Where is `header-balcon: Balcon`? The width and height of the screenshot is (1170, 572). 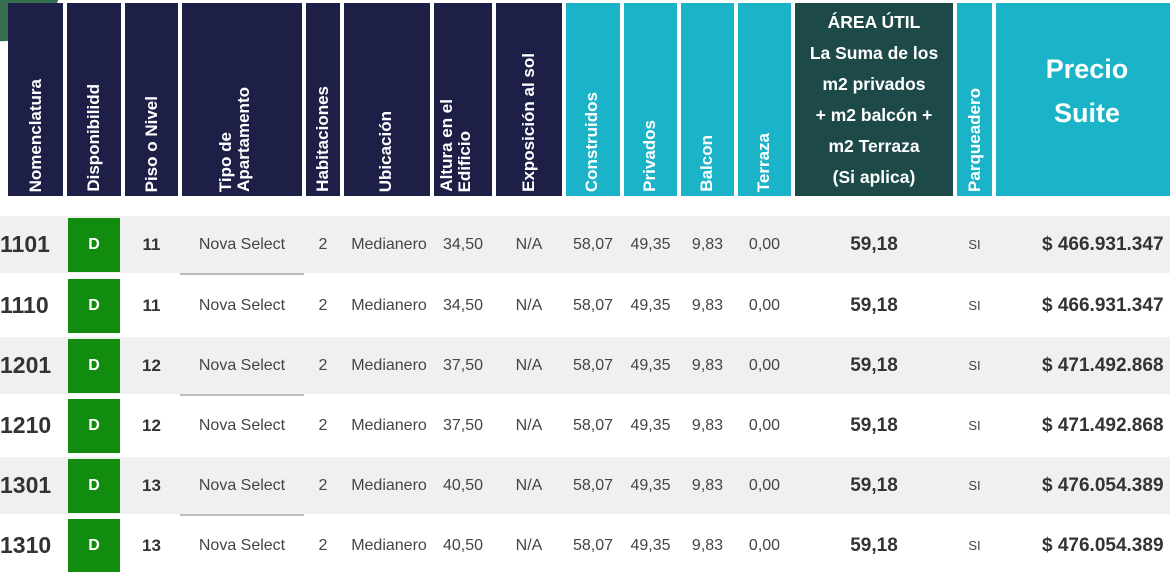
header-balcon: Balcon is located at coordinates (707, 99).